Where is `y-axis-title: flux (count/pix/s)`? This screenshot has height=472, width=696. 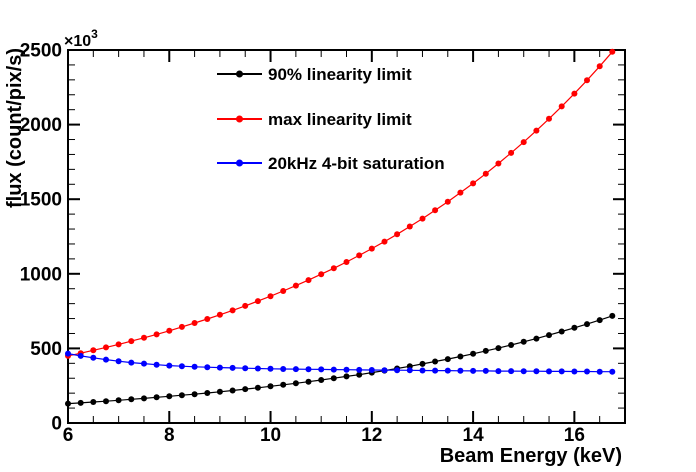 y-axis-title: flux (count/pix/s) is located at coordinates (15, 128).